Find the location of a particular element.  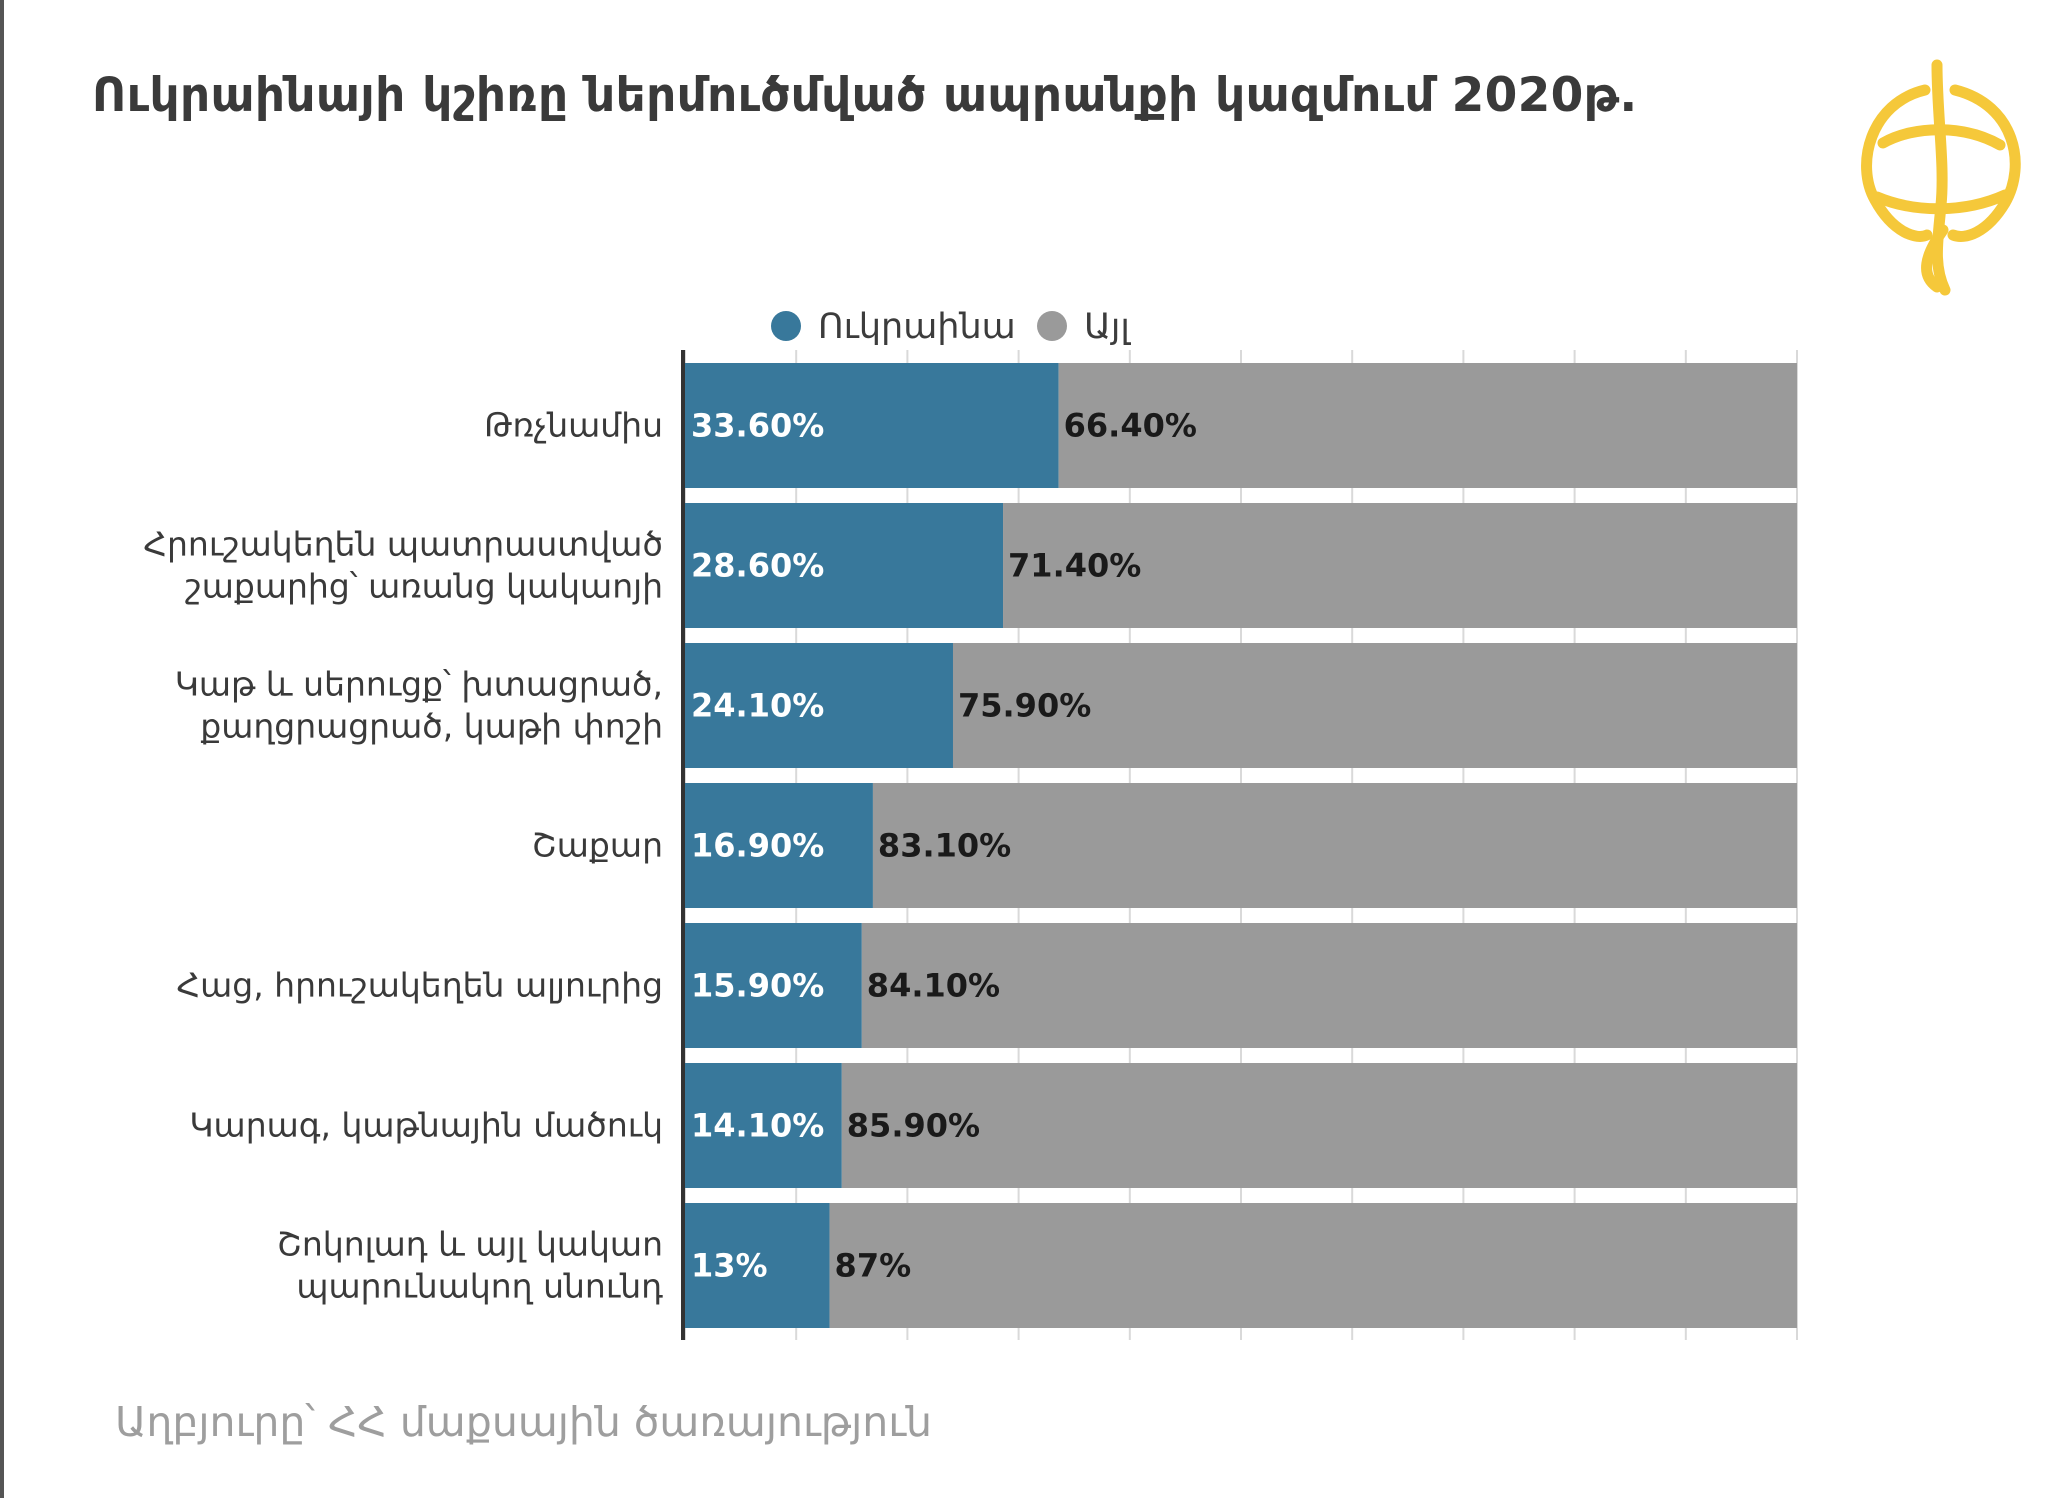

category-label-line: Հաց, հրուշակեղեն ալյուրից is located at coordinates (420, 985).